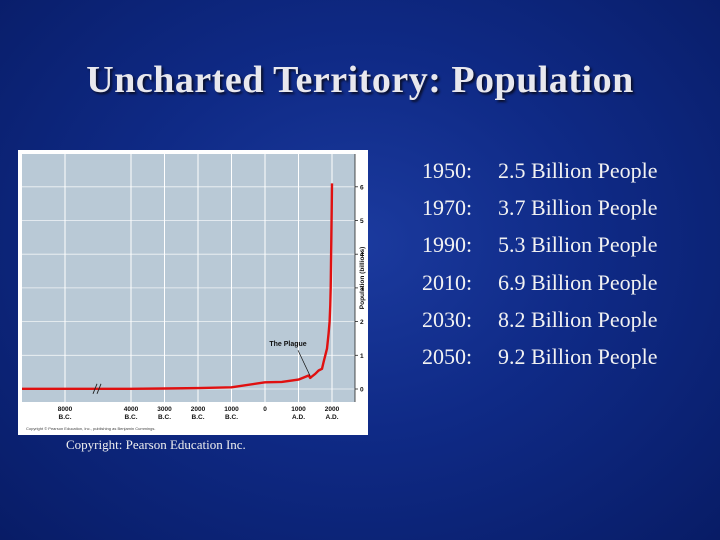 Image resolution: width=720 pixels, height=540 pixels. What do you see at coordinates (447, 170) in the screenshot?
I see `population-year: 1950:` at bounding box center [447, 170].